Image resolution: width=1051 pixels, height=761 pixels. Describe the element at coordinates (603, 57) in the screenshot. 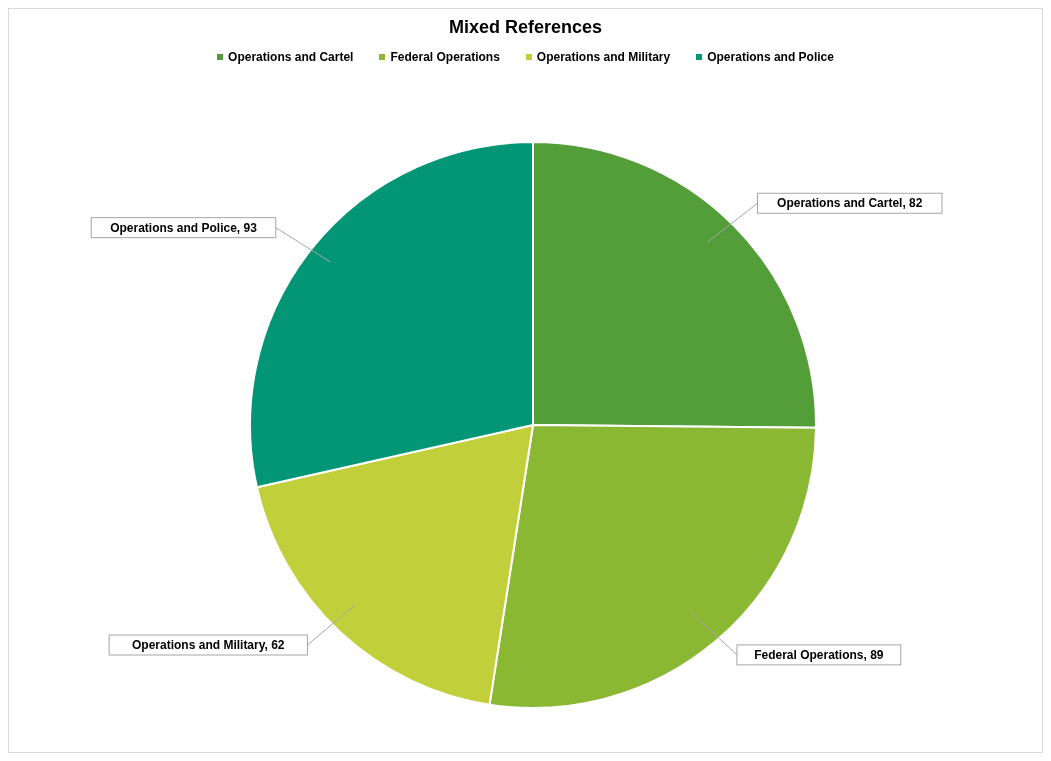

I see `legend-label: Operations and Military` at that location.